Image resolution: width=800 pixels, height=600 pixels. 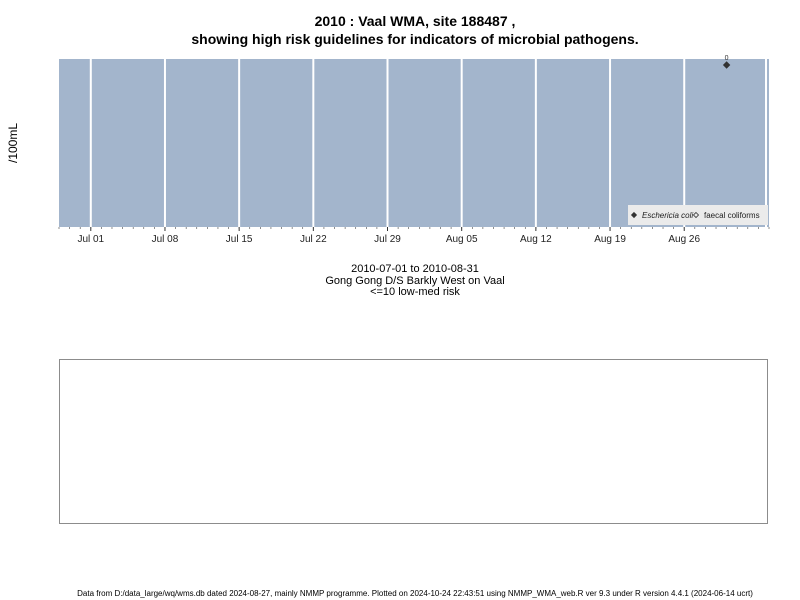 What do you see at coordinates (415, 292) in the screenshot?
I see `risk-note-label: <=10 low-med risk` at bounding box center [415, 292].